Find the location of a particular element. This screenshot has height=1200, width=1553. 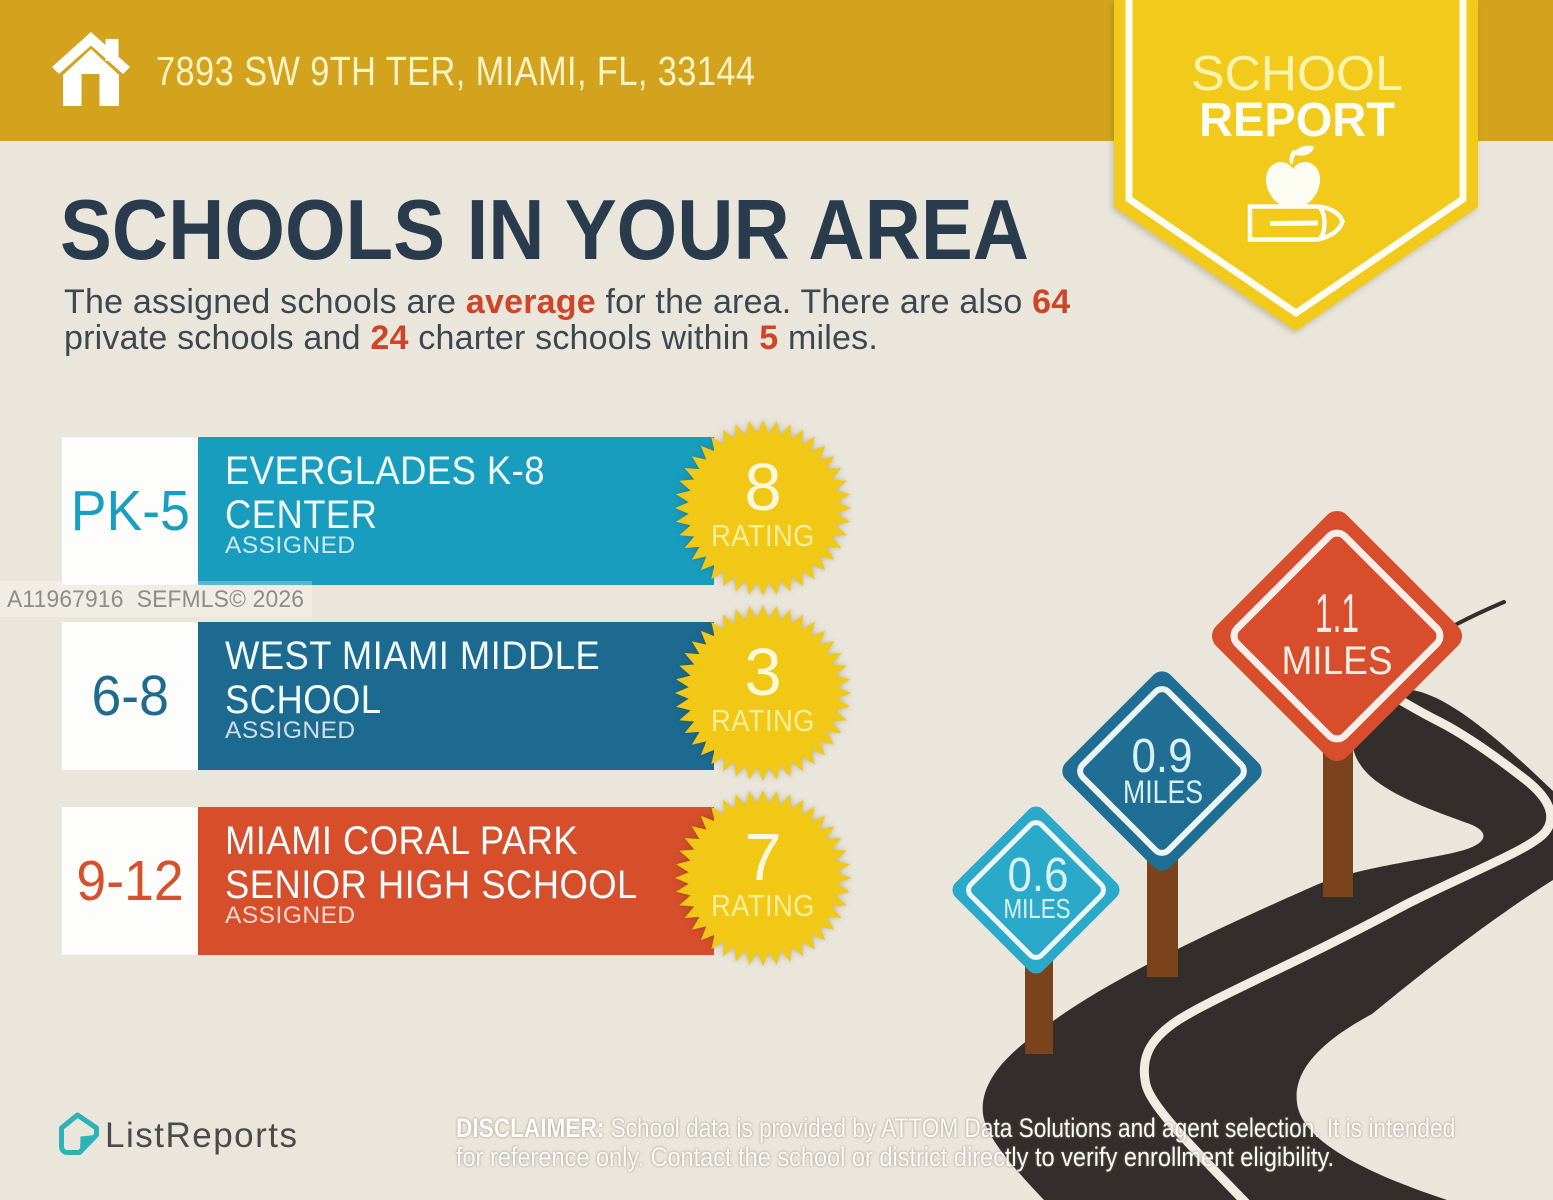

svg-text: 0.9 is located at coordinates (1162, 756).